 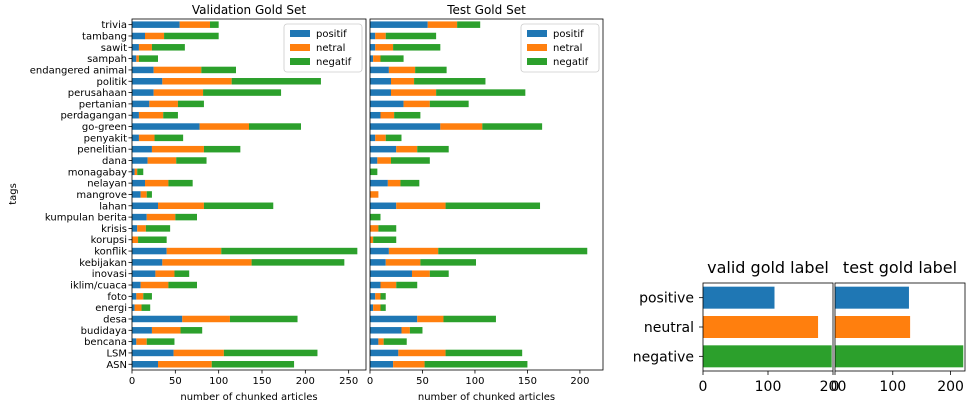 I want to click on ytick-label: go-green, so click(x=104, y=127).